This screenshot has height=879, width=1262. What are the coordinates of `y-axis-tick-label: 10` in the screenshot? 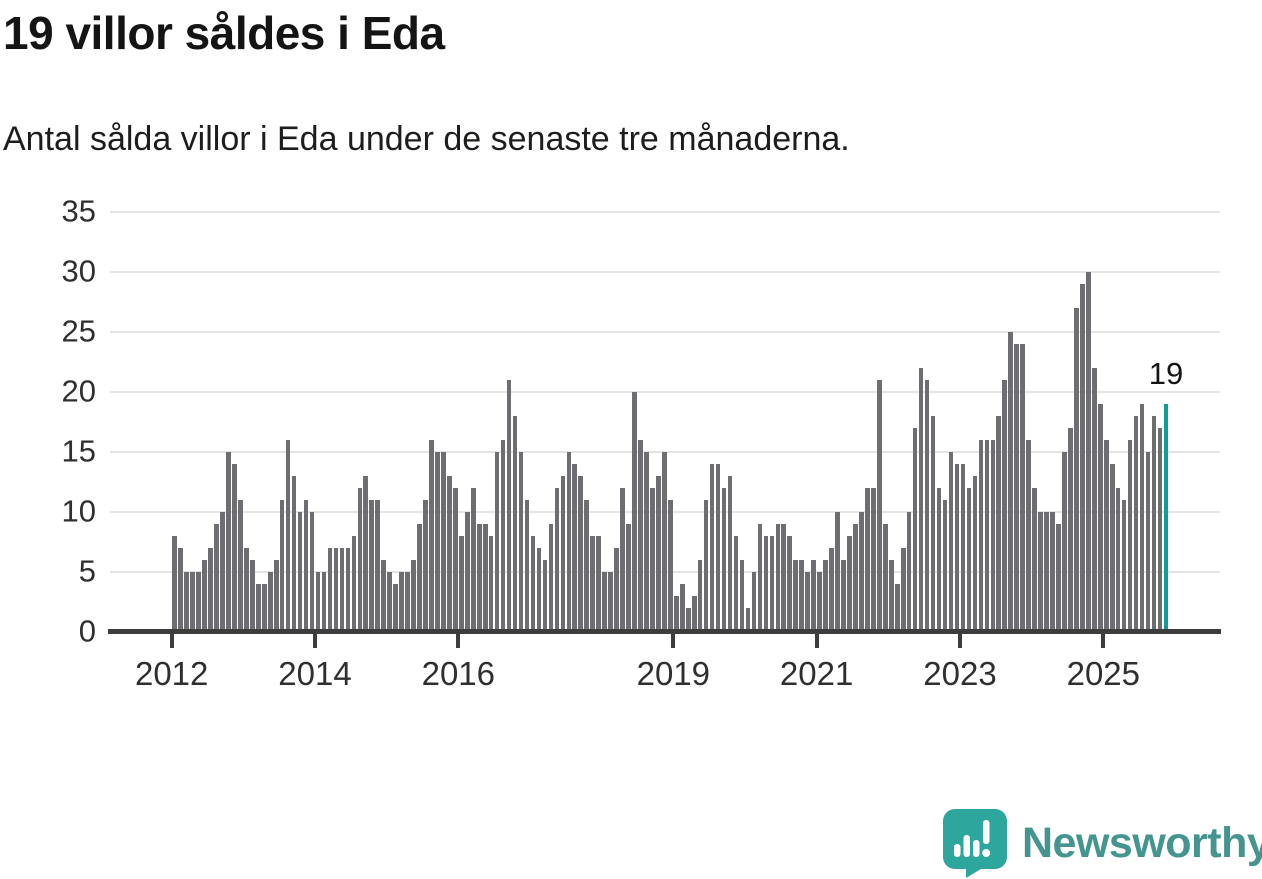 It's located at (78, 511).